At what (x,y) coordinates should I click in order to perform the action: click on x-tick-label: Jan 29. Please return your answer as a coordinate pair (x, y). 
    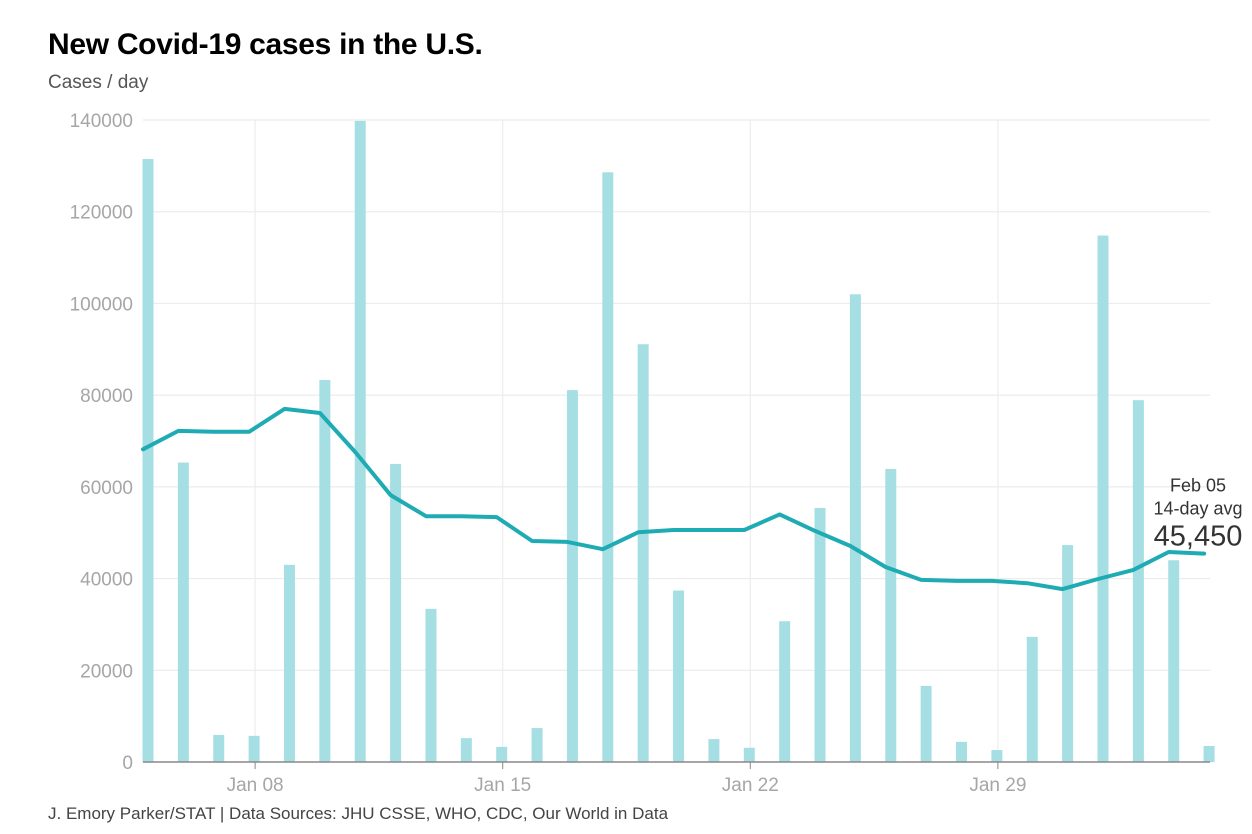
    Looking at the image, I should click on (997, 785).